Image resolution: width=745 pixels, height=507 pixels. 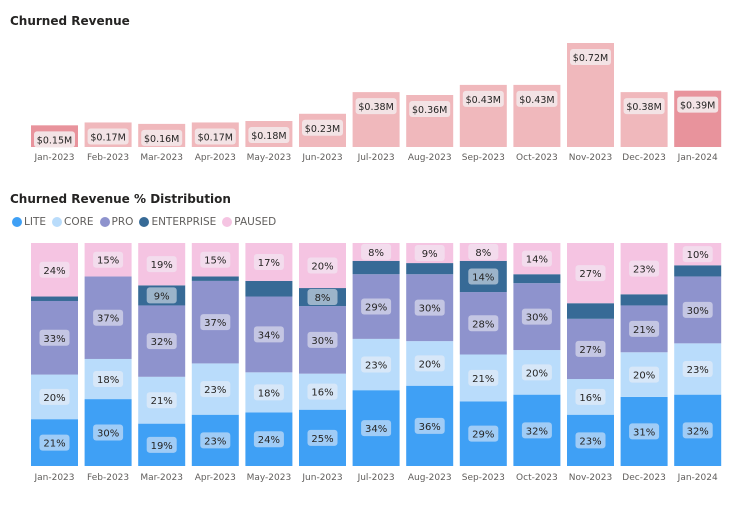 I want to click on x-tick-label: Jun-2023, so click(x=321, y=478).